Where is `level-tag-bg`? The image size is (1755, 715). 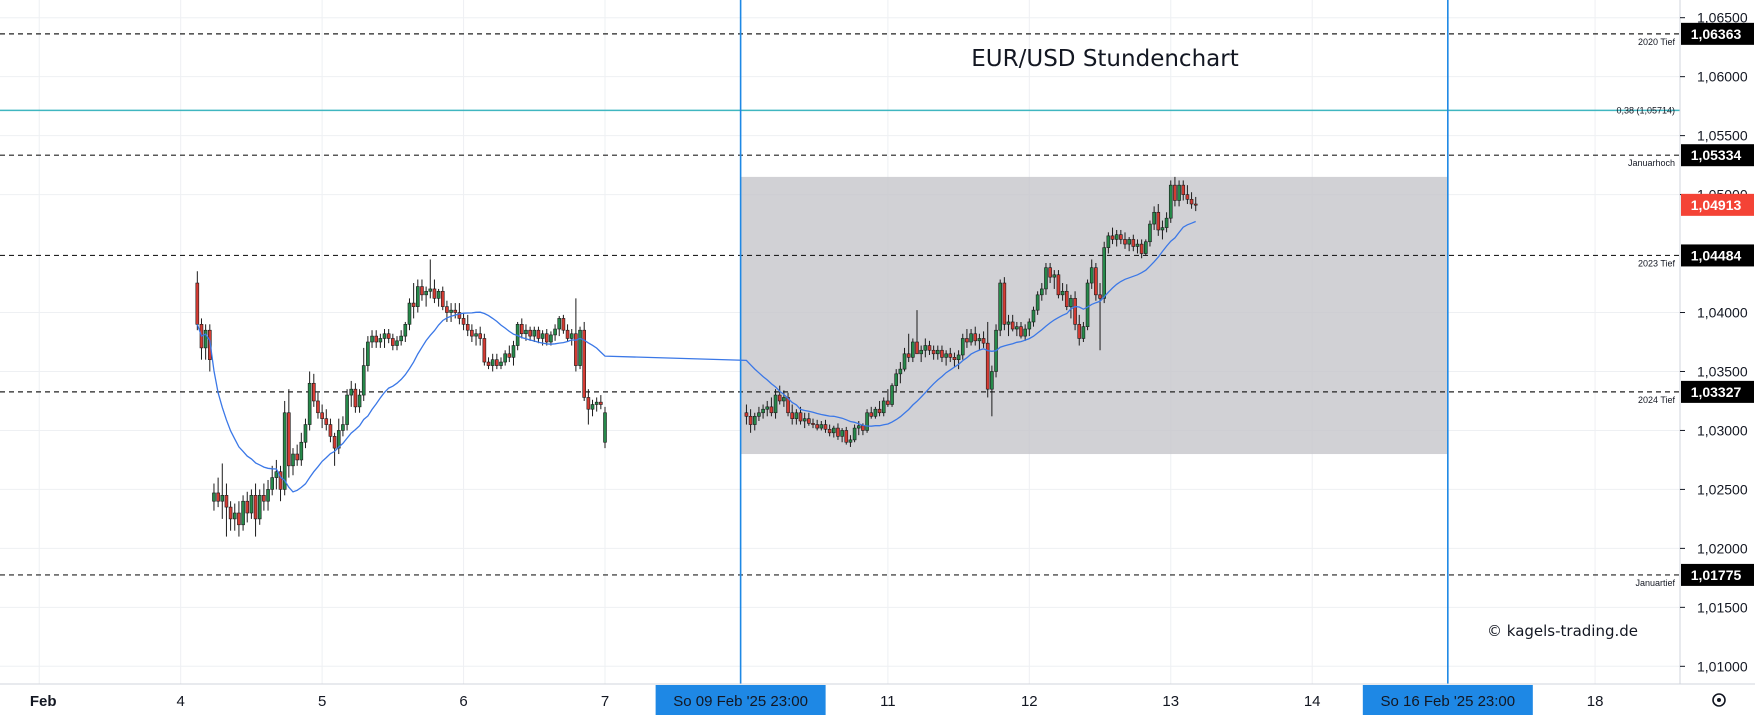
level-tag-bg is located at coordinates (1717, 391).